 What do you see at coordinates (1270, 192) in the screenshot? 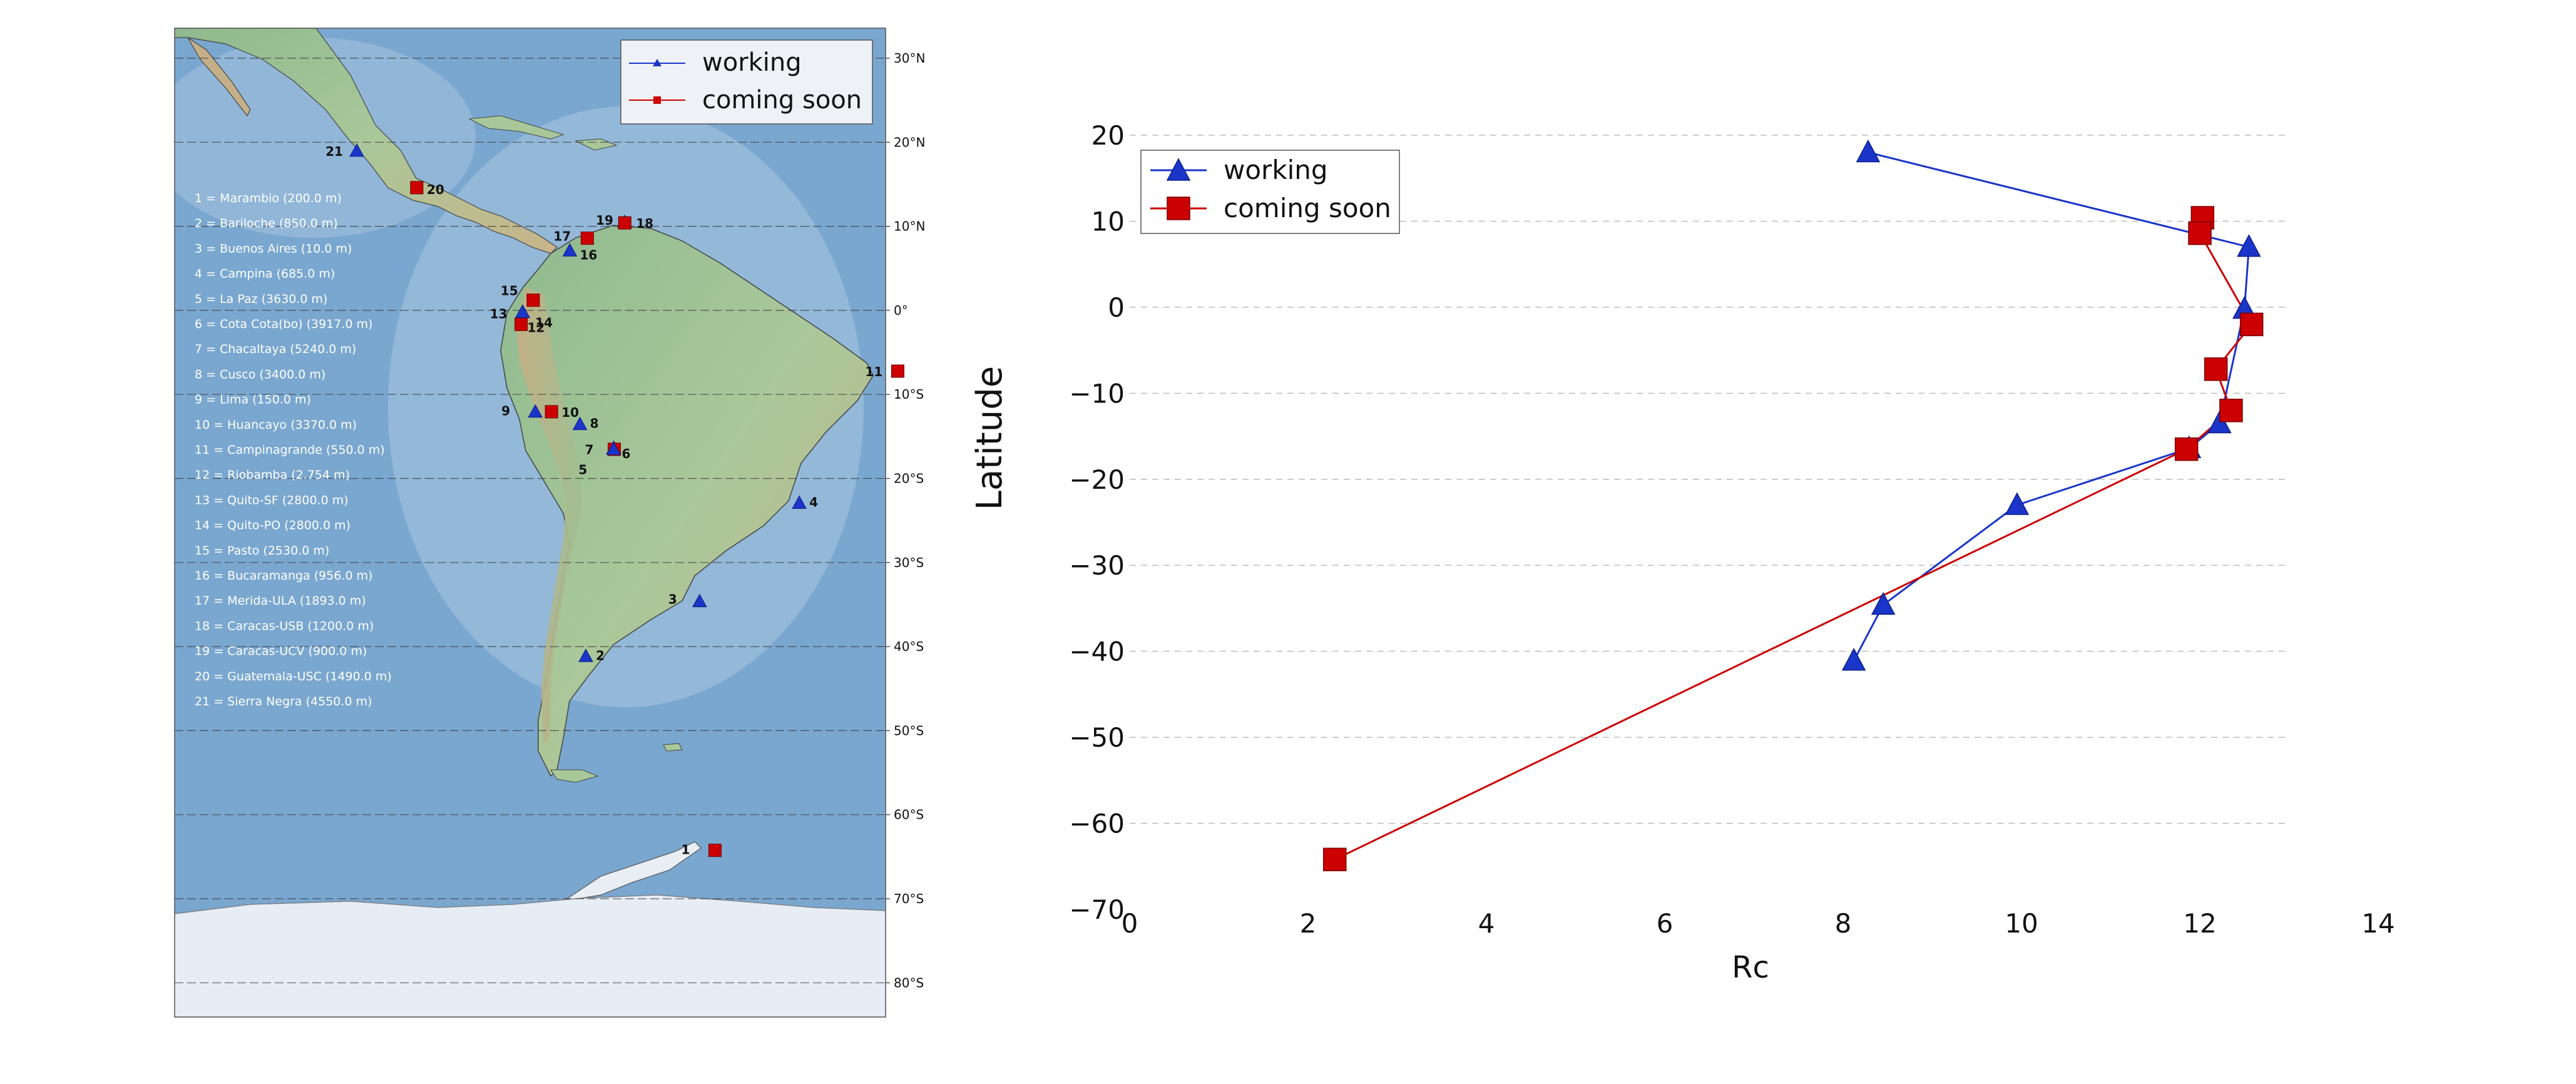
I see `chart-legend: working coming soon` at bounding box center [1270, 192].